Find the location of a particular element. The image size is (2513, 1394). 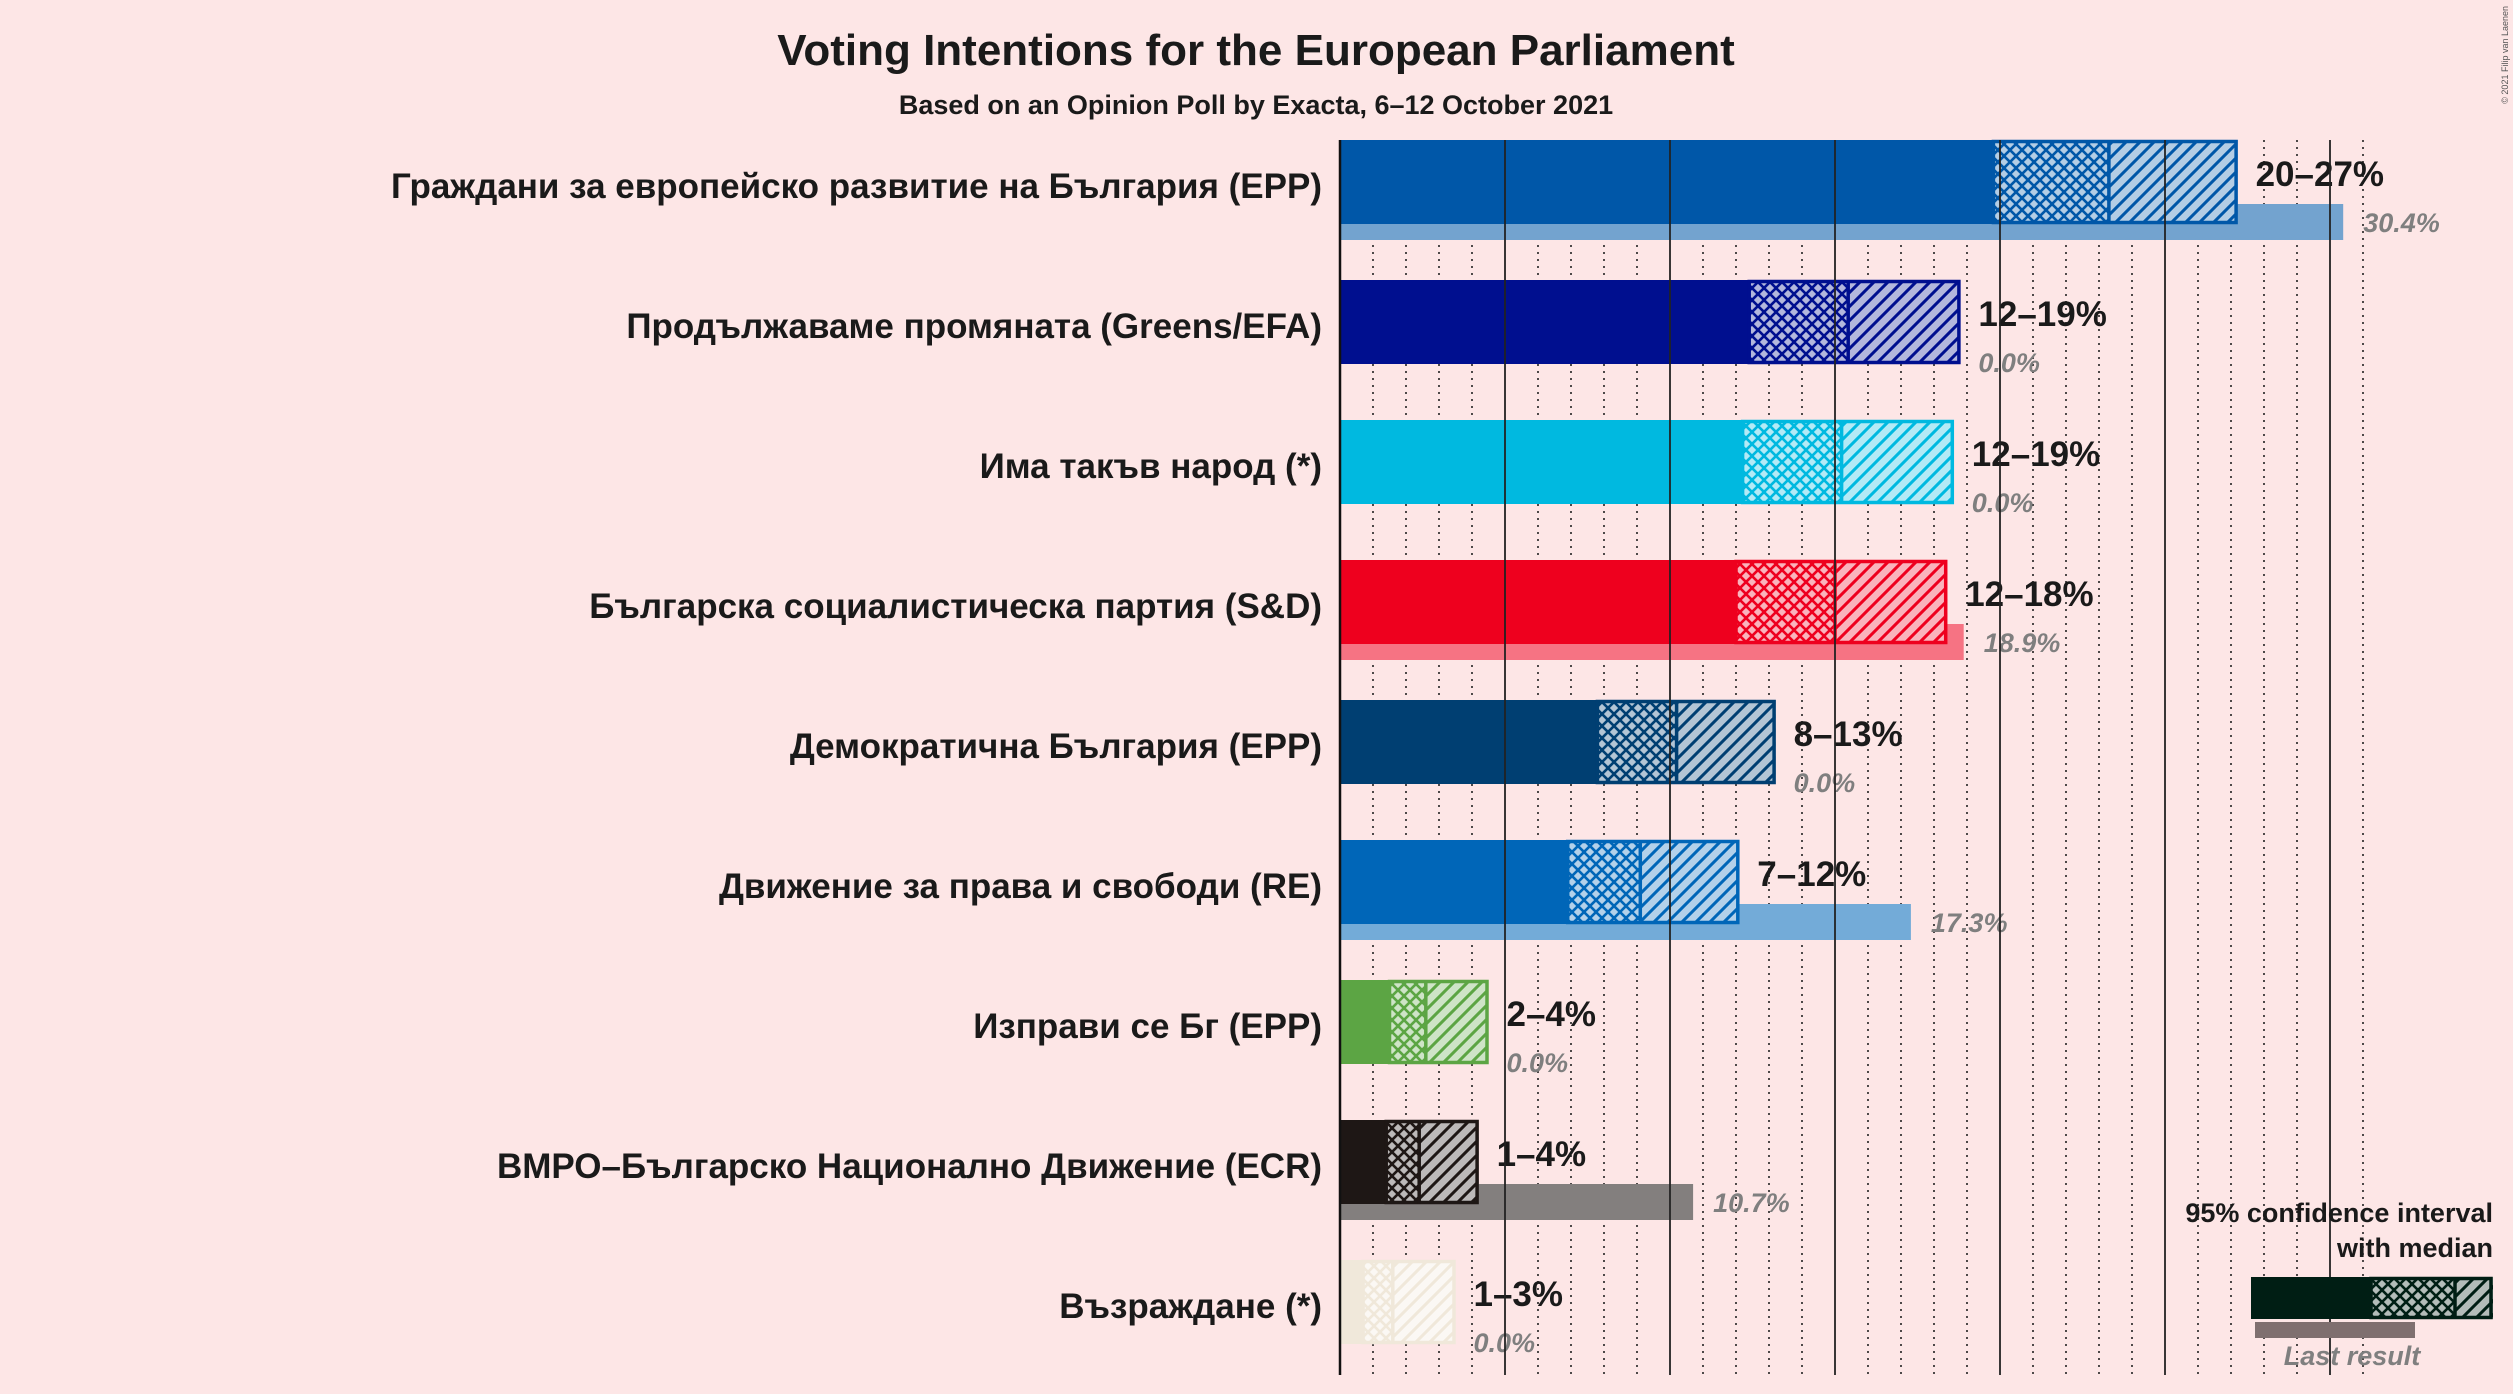

last-result-label: 17.3% is located at coordinates (1969, 923).